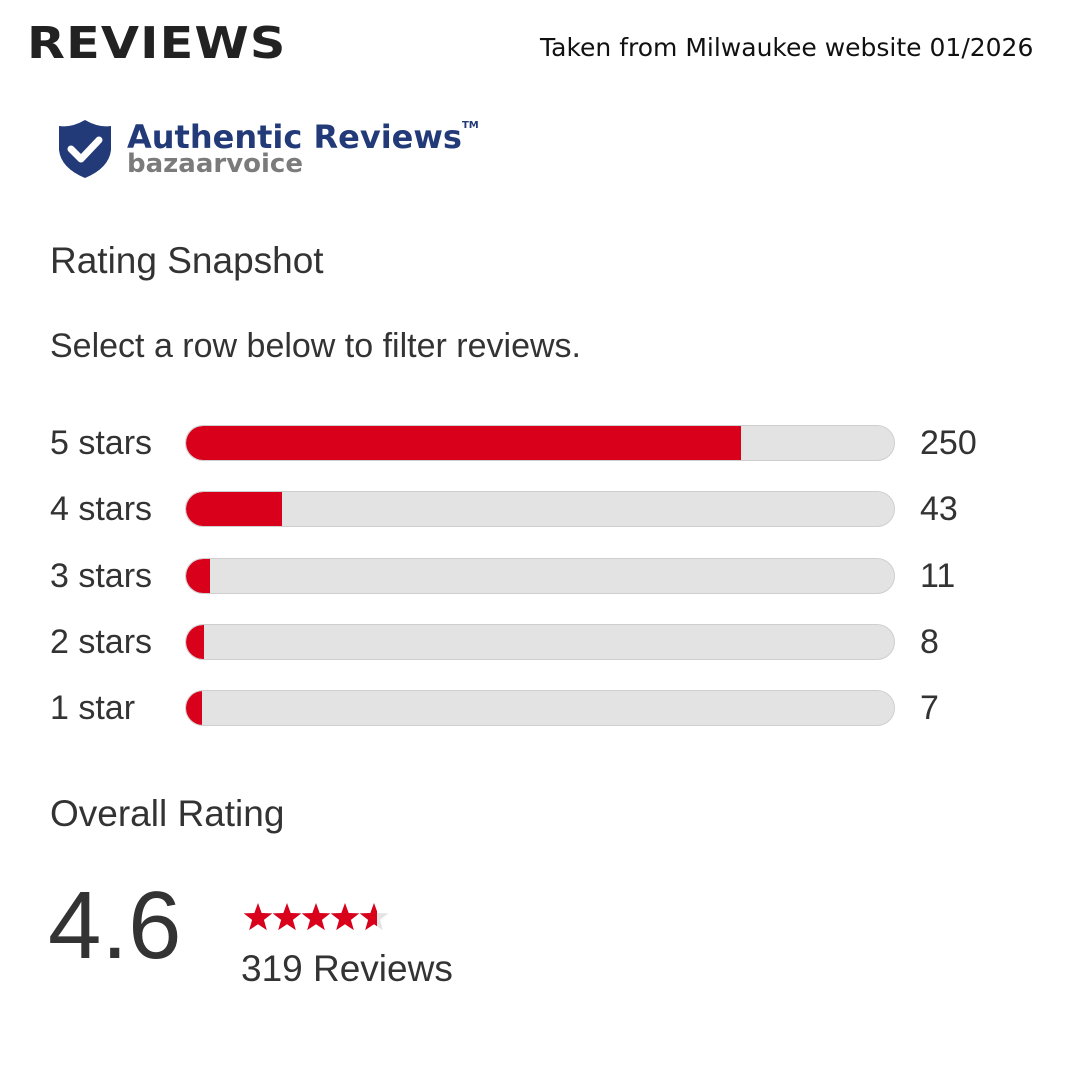 The width and height of the screenshot is (1080, 1080). Describe the element at coordinates (101, 642) in the screenshot. I see `row-label: 2 stars` at that location.